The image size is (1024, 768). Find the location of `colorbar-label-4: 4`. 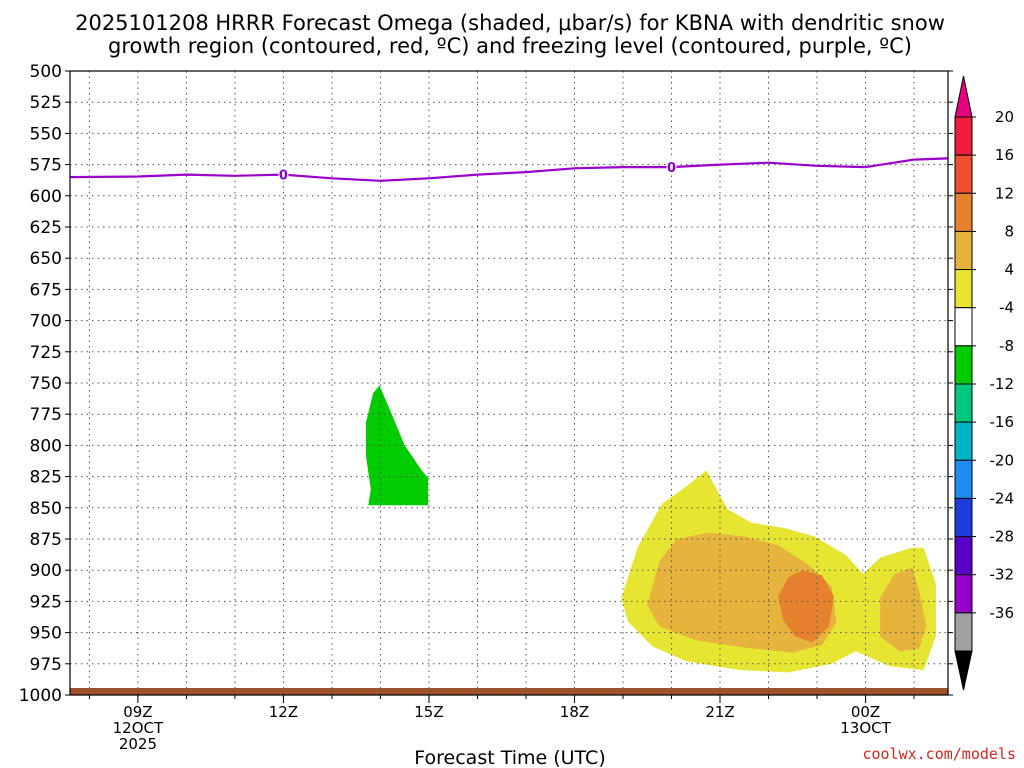

colorbar-label-4: 4 is located at coordinates (1009, 270).